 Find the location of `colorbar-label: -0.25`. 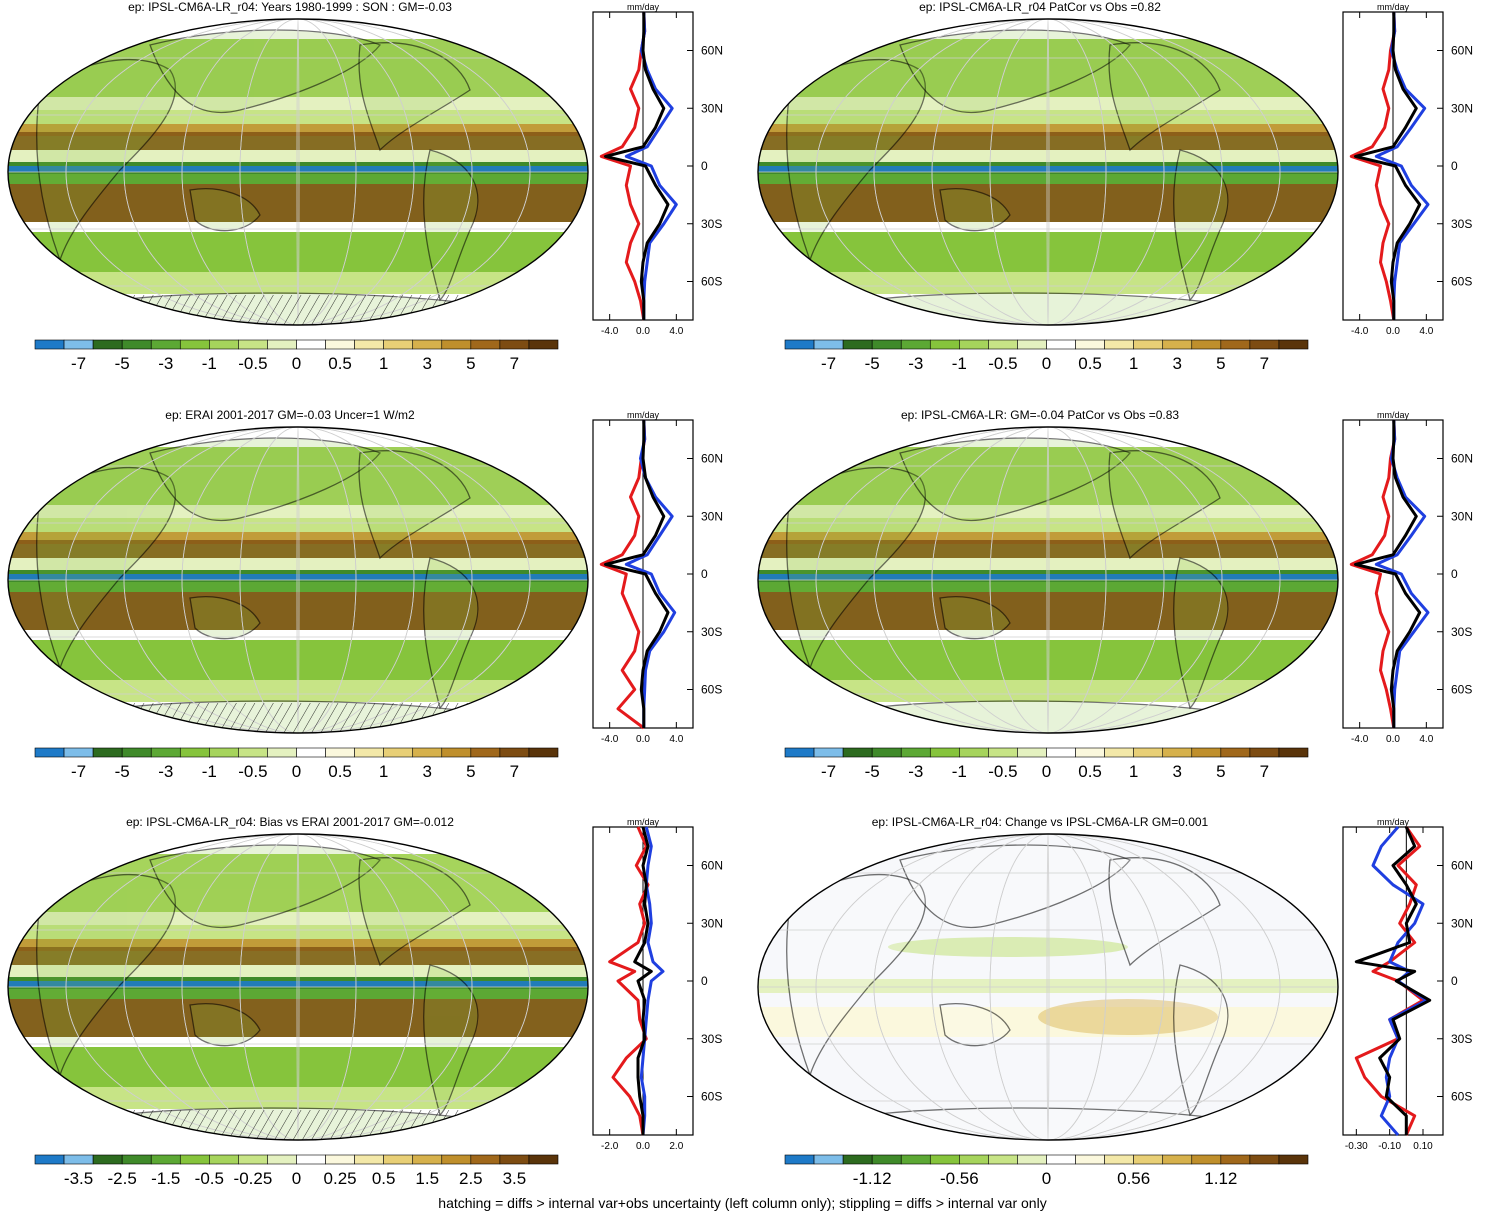

colorbar-label: -0.25 is located at coordinates (253, 1178).